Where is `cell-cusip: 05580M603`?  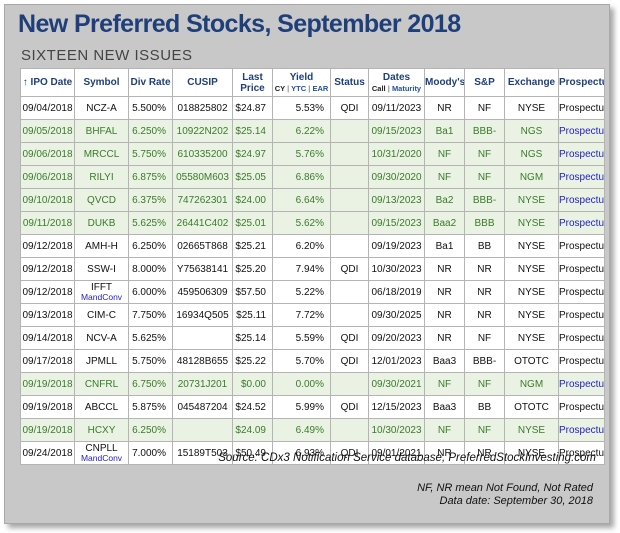 cell-cusip: 05580M603 is located at coordinates (202, 177).